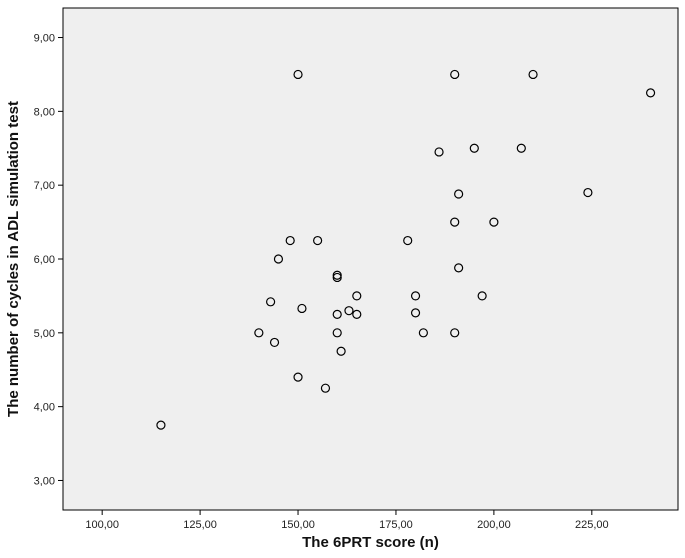 The height and width of the screenshot is (558, 685). Describe the element at coordinates (44, 260) in the screenshot. I see `y-tick-label: 6,00` at that location.